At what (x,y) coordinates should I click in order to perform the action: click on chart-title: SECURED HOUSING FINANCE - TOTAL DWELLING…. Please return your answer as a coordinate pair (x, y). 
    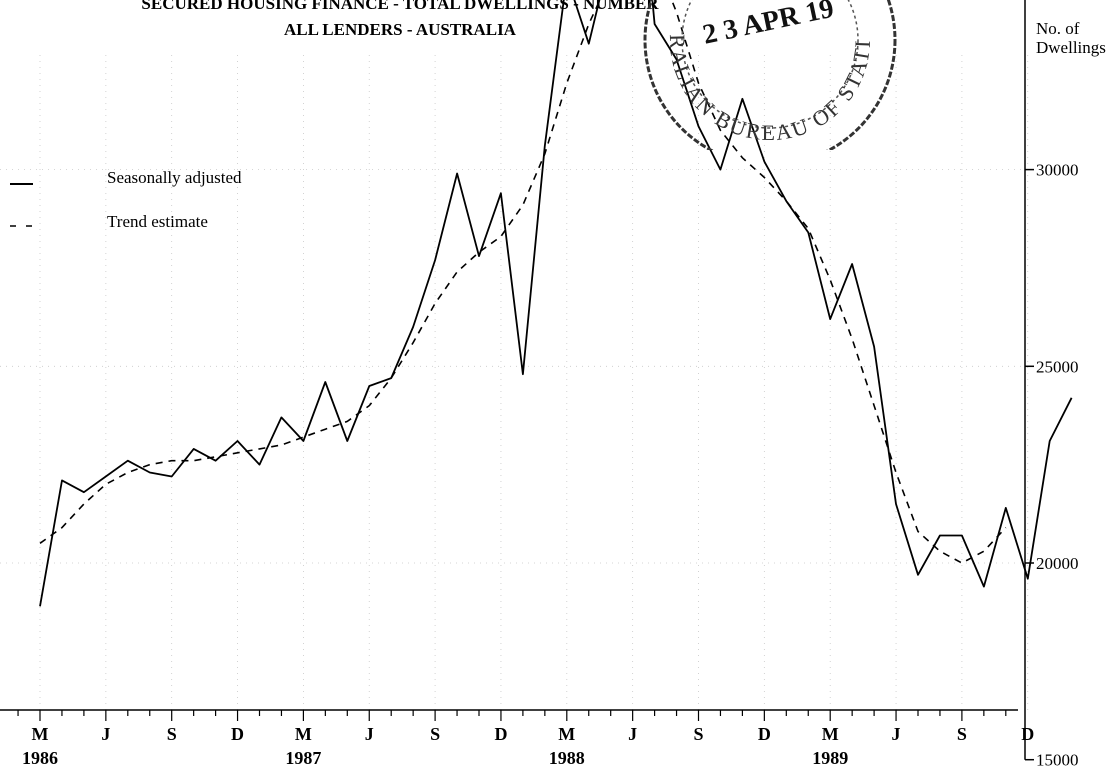
    Looking at the image, I should click on (400, 6).